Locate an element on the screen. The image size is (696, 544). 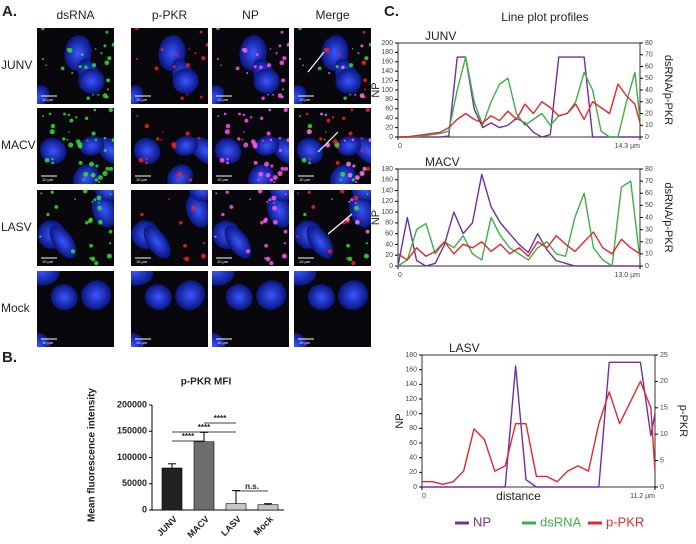
y-tick-label: 50000 is located at coordinates (134, 483).